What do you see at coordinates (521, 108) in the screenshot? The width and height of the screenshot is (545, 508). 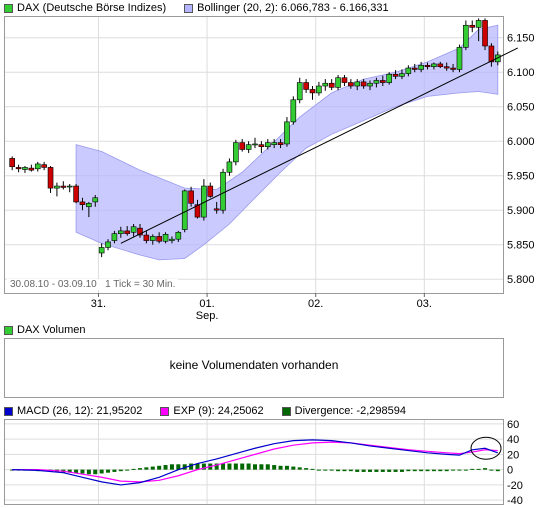 I see `price-y-tick-label: 6.050` at bounding box center [521, 108].